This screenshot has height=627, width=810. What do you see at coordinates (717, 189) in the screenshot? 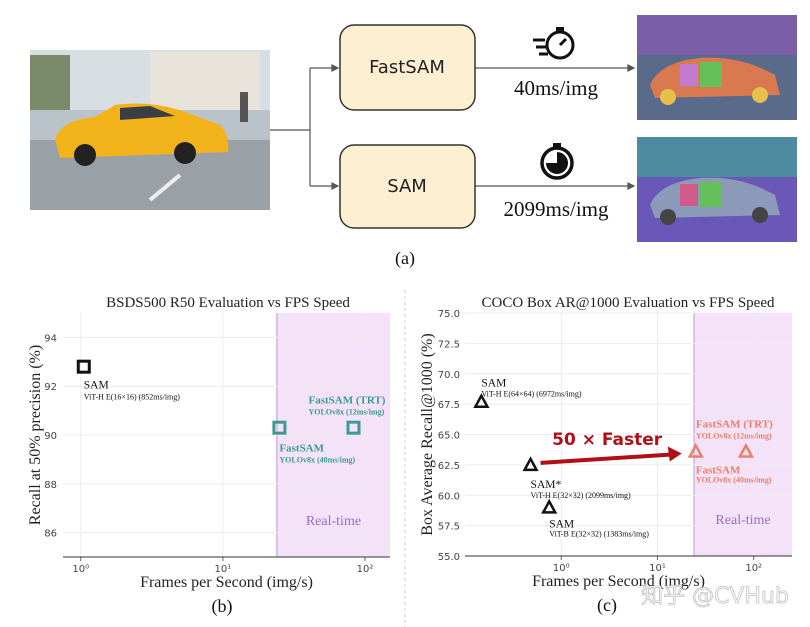
I see `sam-output-image` at bounding box center [717, 189].